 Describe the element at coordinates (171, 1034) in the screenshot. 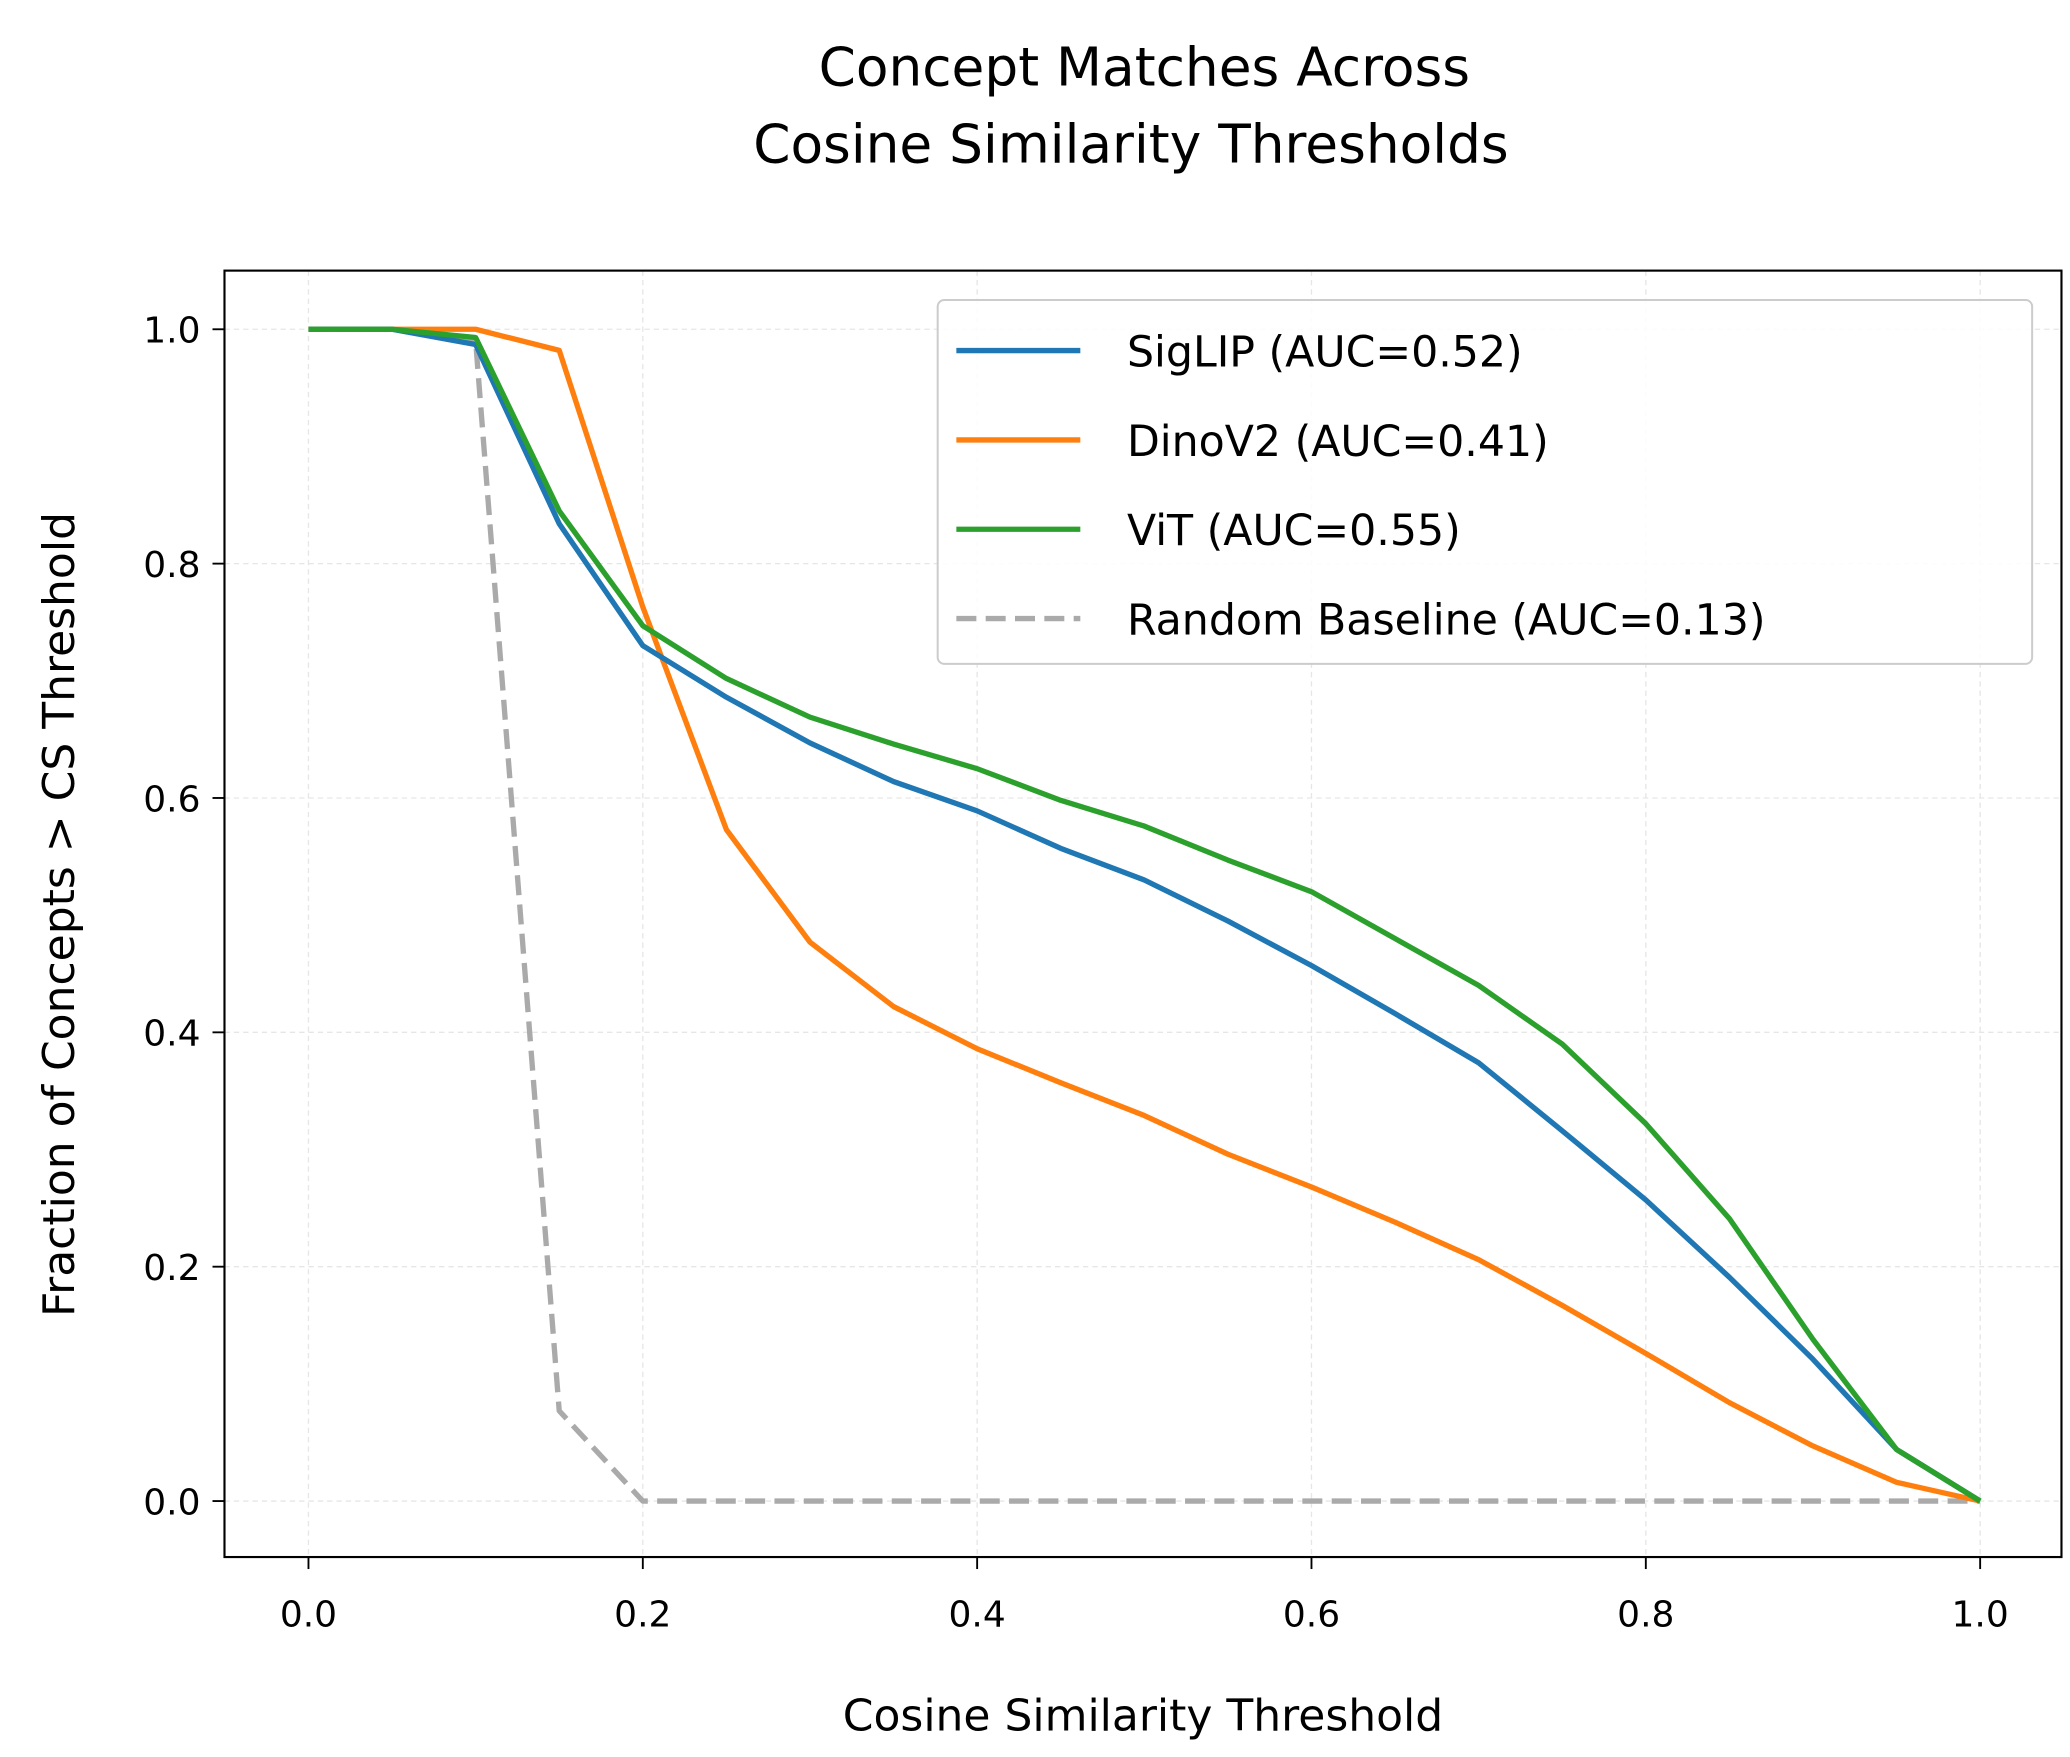

I see `y-tick-label: 0.4` at that location.